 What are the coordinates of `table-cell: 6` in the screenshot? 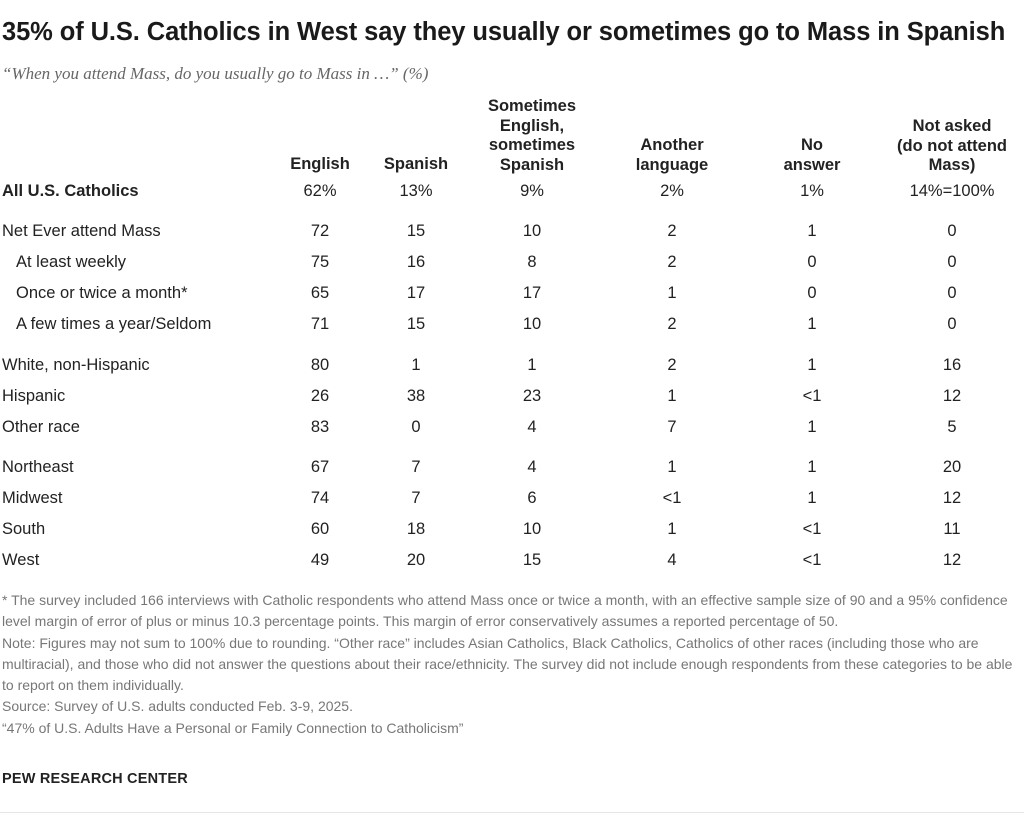 It's located at (532, 498).